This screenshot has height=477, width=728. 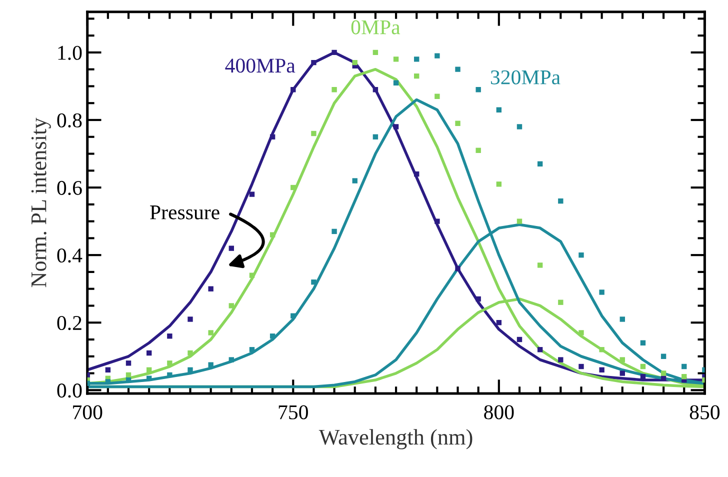 I want to click on x-axis-title: Wavelength (nm), so click(x=395, y=439).